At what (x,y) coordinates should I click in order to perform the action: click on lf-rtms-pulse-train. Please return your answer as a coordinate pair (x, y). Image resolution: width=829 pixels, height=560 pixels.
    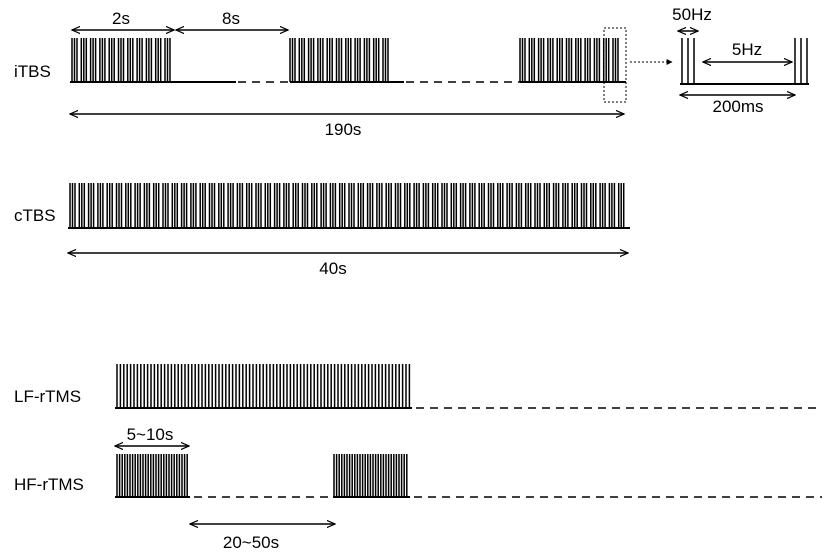
    Looking at the image, I should click on (263, 386).